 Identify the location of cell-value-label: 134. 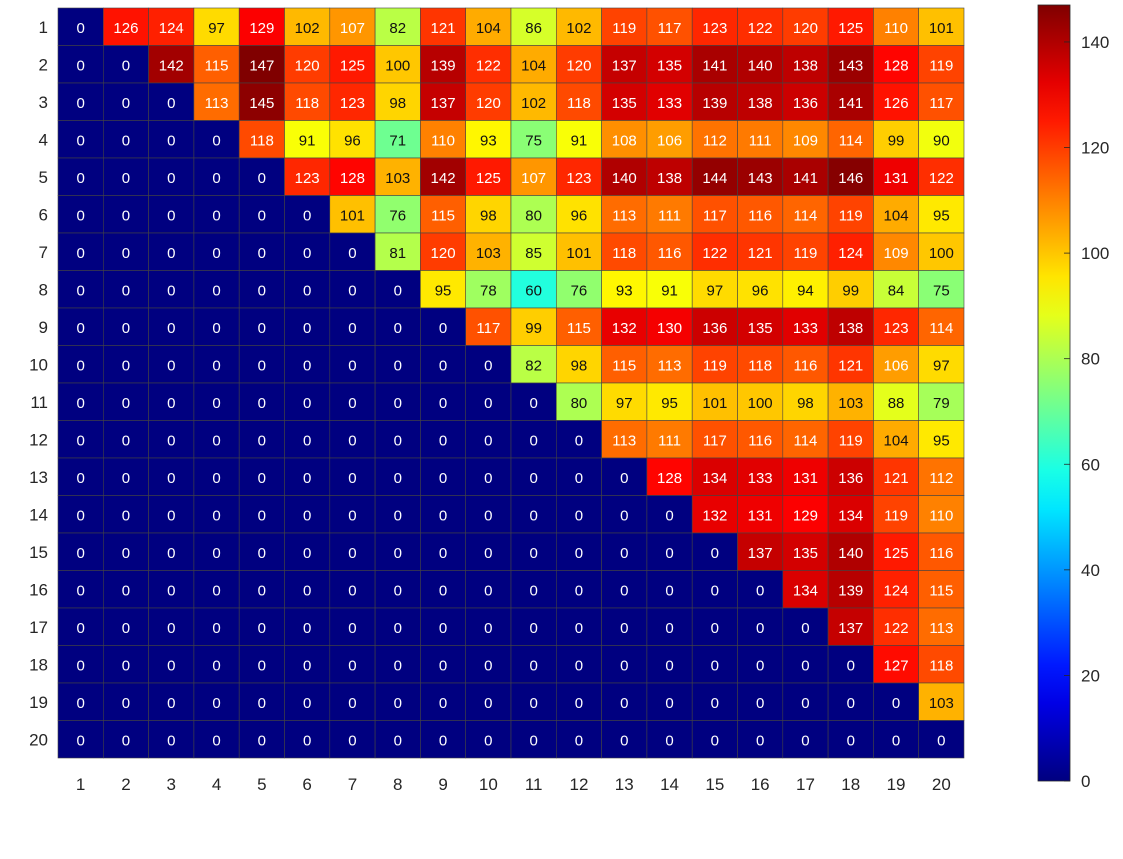
(805, 590).